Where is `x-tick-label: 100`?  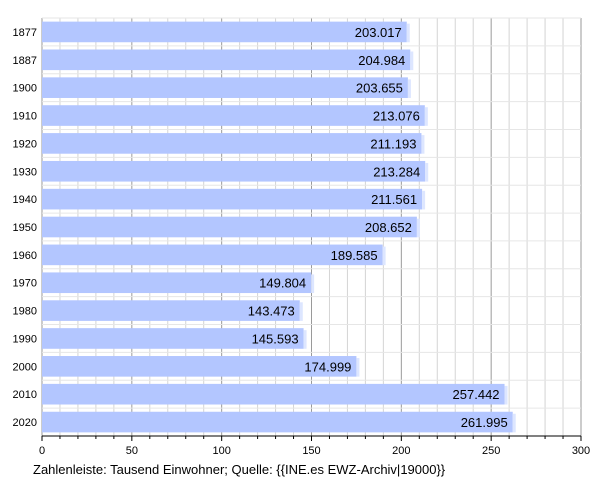 x-tick-label: 100 is located at coordinates (221, 451).